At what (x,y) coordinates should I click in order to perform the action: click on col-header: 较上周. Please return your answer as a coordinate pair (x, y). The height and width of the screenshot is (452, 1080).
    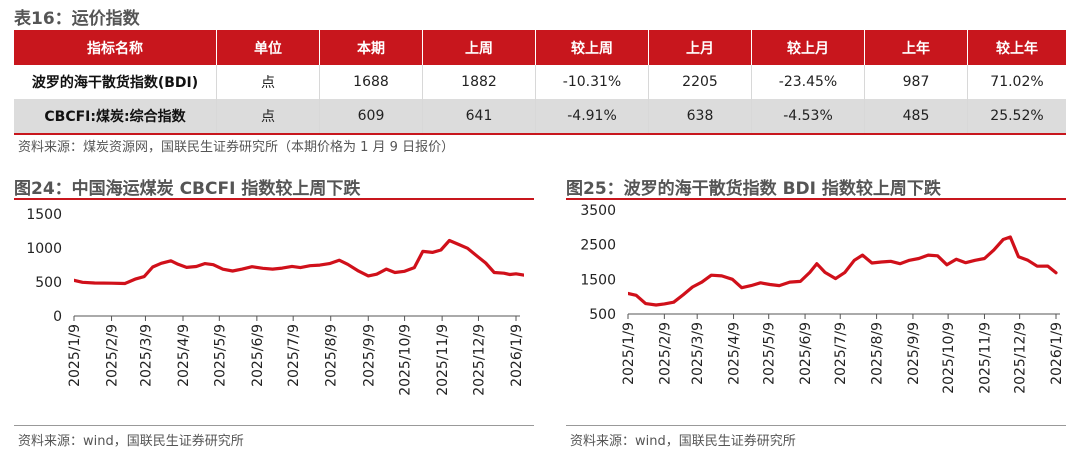
    Looking at the image, I should click on (592, 47).